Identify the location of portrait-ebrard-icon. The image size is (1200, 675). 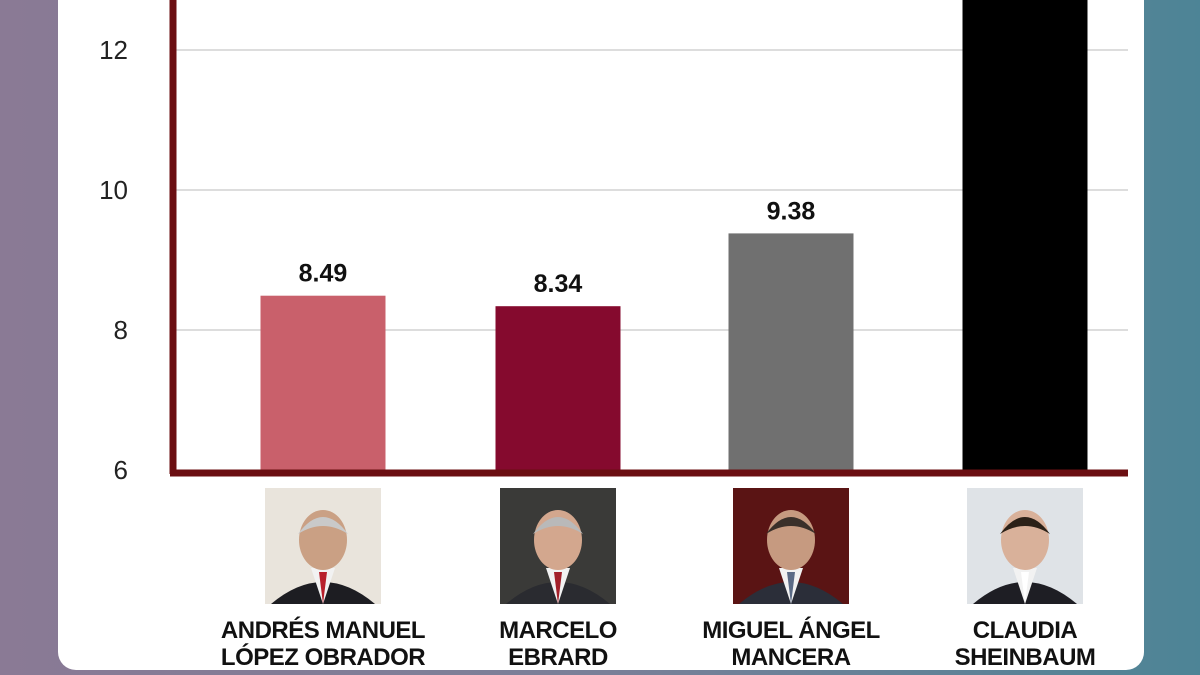
(558, 546).